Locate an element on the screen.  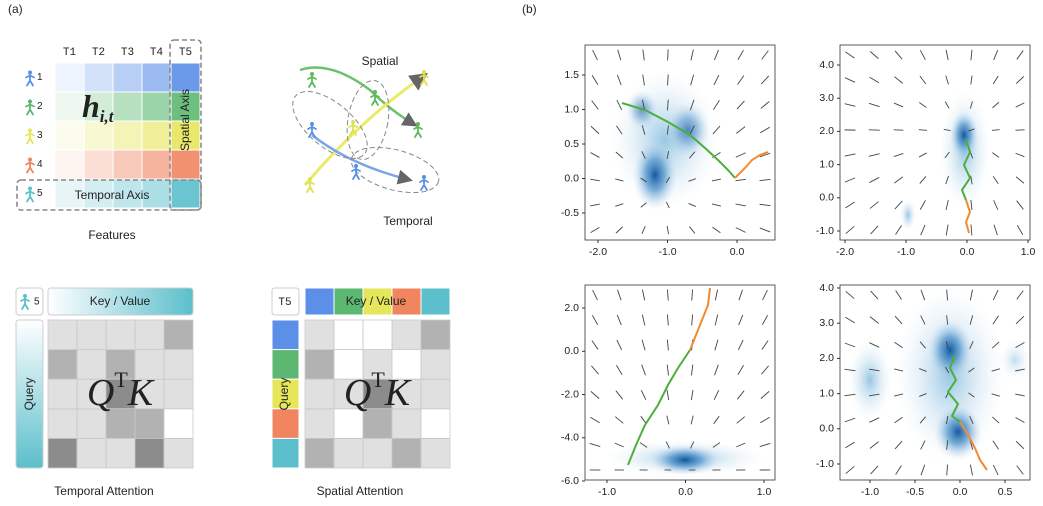
x-tick-label: -2.0 is located at coordinates (845, 252).